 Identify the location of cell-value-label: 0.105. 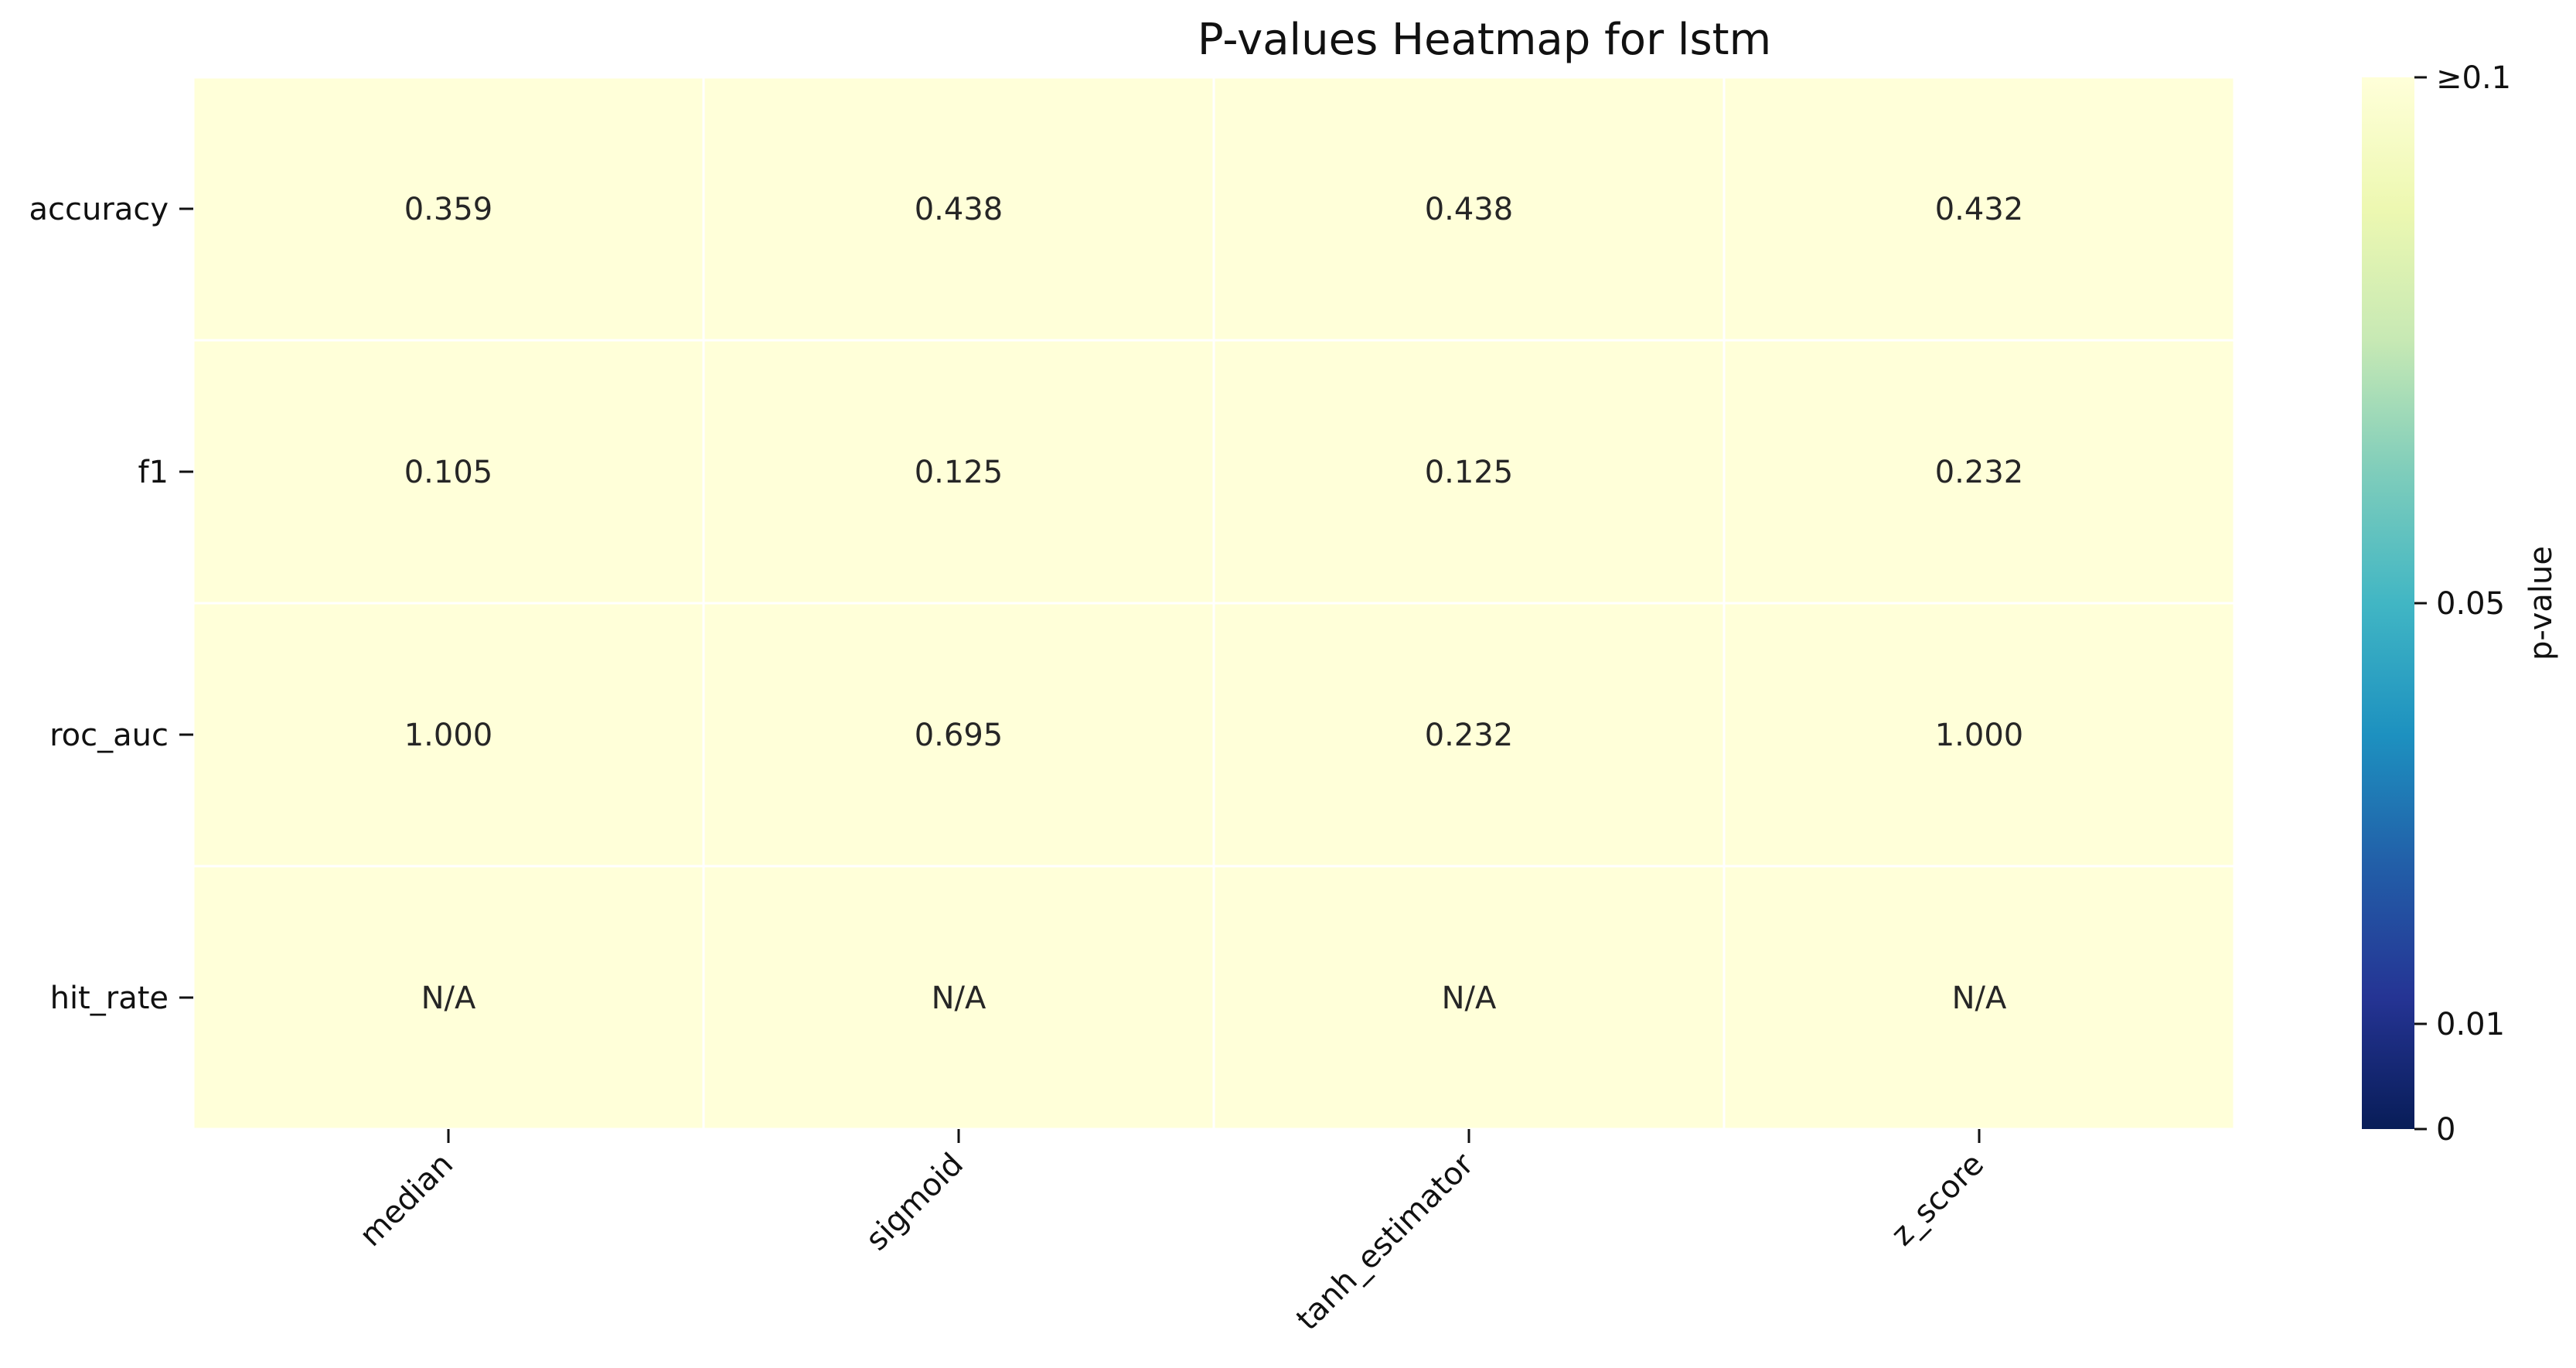
(448, 472).